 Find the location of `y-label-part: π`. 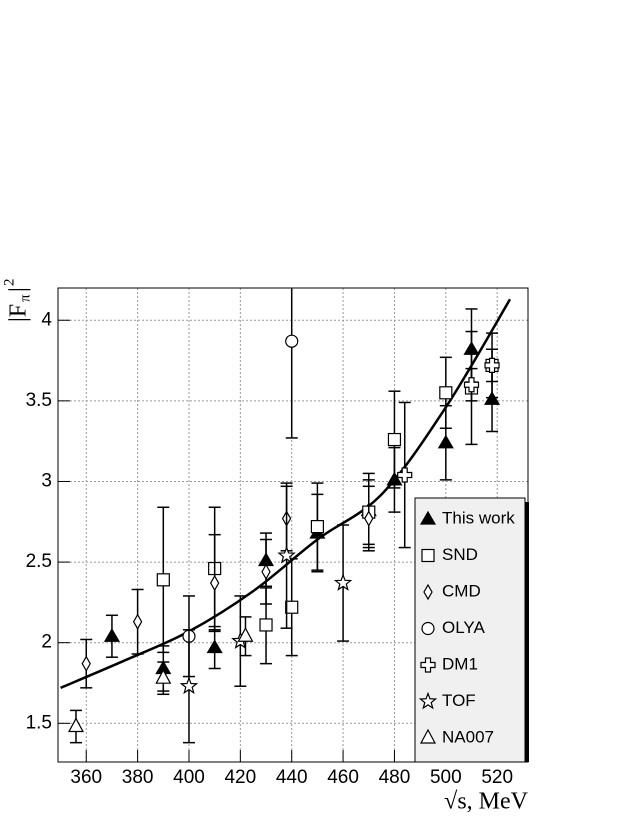

y-label-part: π is located at coordinates (25, 298).